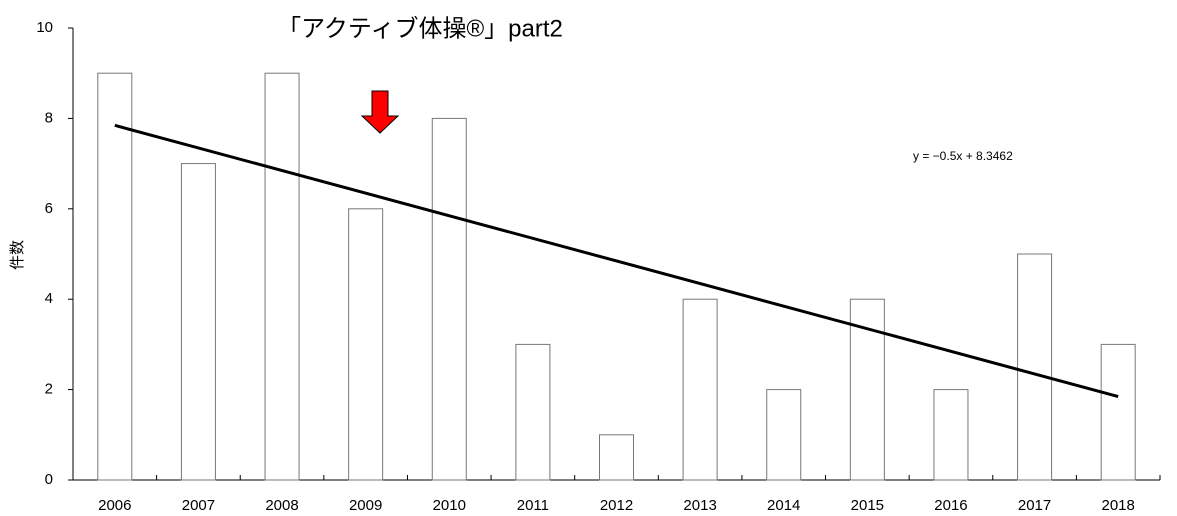  I want to click on chart-title: 「アクティブ体操®」part2, so click(420, 28).